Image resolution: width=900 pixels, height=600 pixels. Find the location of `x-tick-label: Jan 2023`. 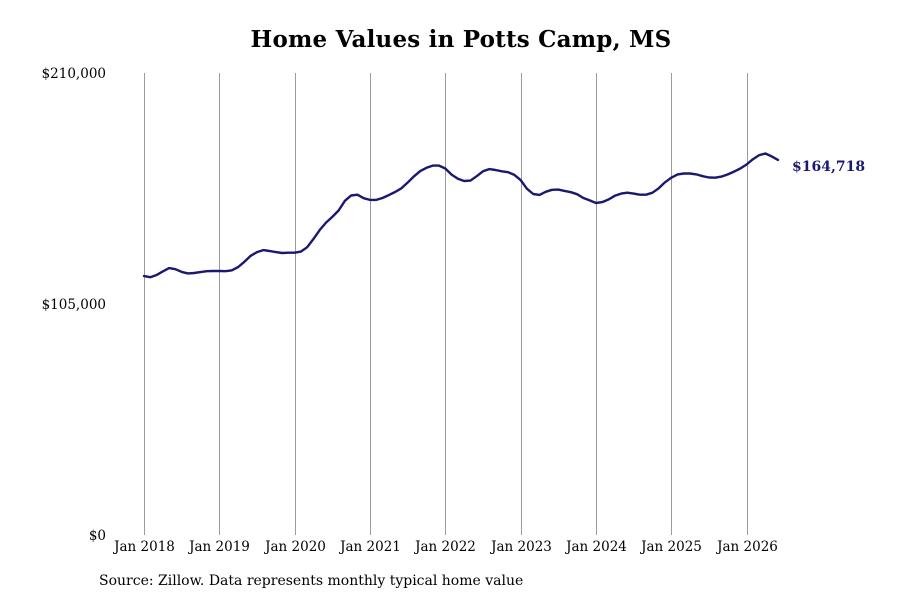

x-tick-label: Jan 2023 is located at coordinates (520, 547).